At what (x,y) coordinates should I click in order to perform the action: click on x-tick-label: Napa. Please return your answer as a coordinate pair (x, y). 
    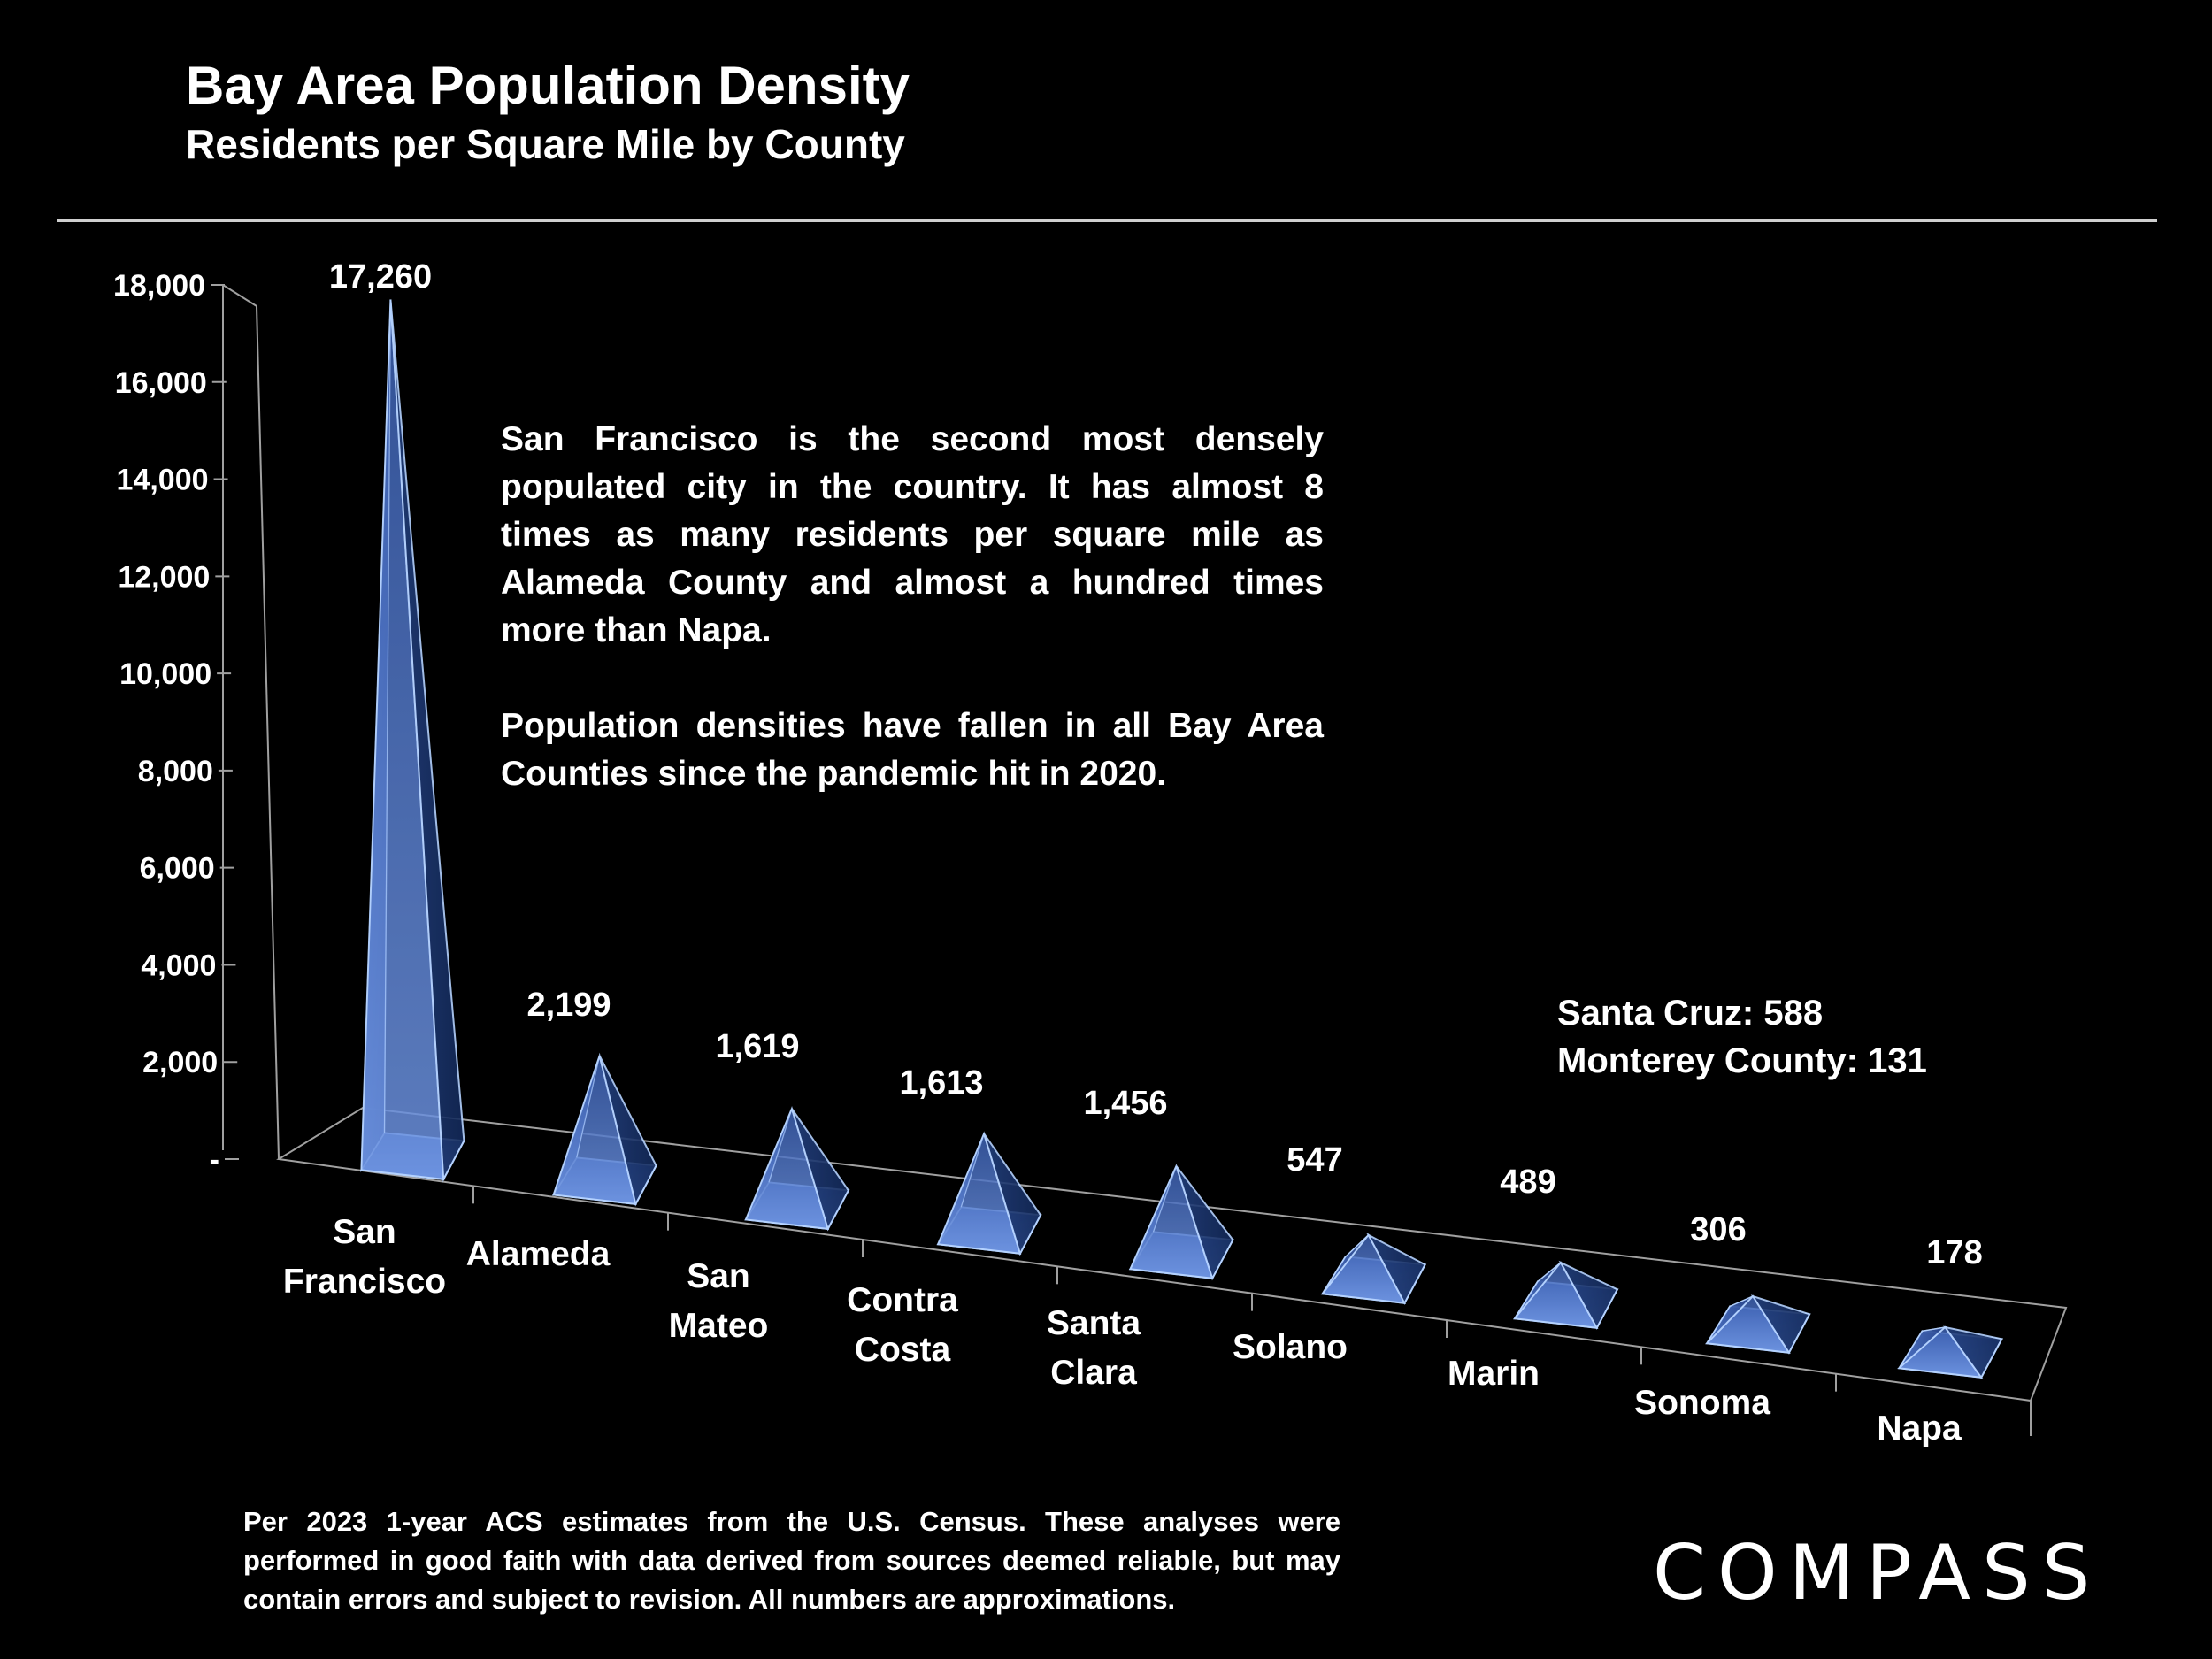
    Looking at the image, I should click on (1920, 1428).